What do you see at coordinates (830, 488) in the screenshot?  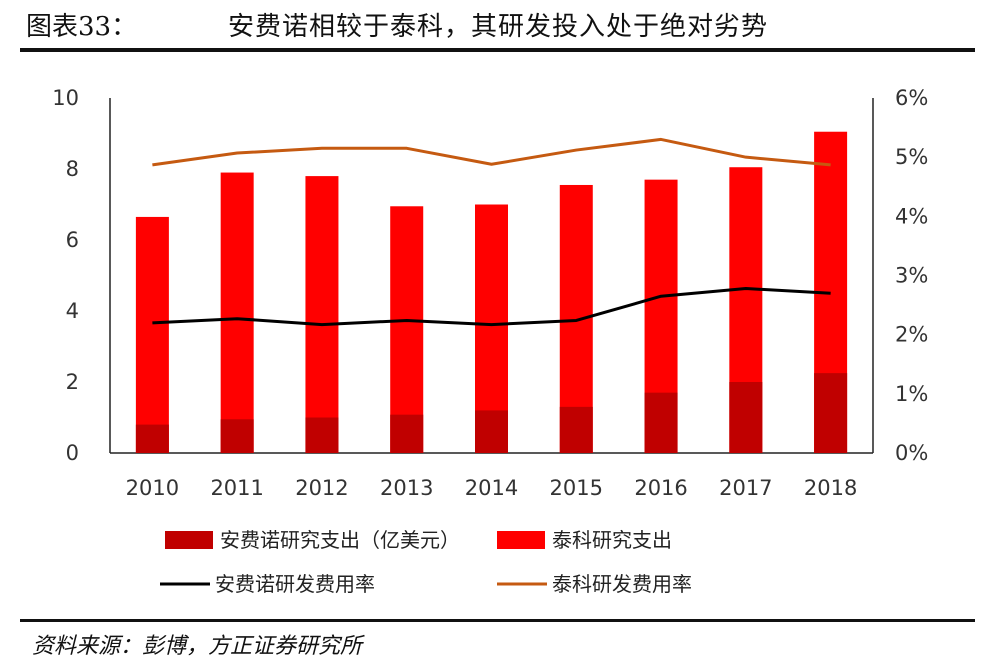 I see `x-tick-label: 2018` at bounding box center [830, 488].